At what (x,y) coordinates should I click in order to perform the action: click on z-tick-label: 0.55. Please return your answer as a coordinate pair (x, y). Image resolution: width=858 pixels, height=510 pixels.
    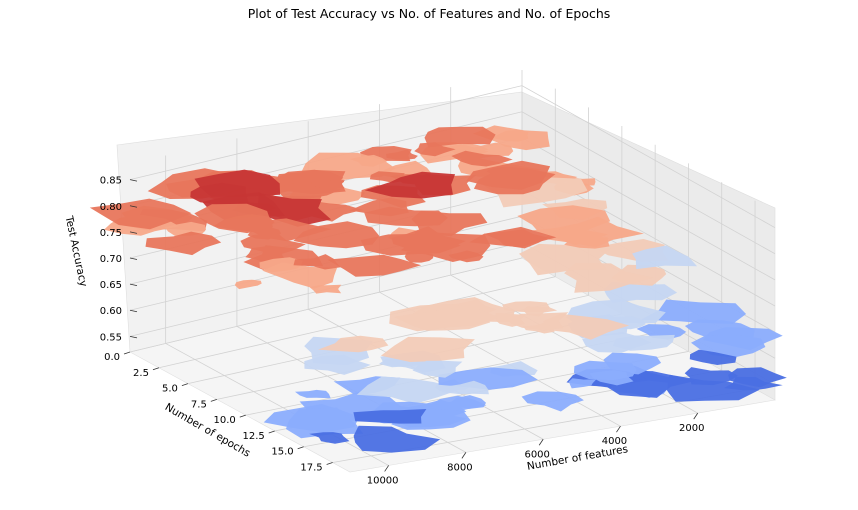
    Looking at the image, I should click on (111, 337).